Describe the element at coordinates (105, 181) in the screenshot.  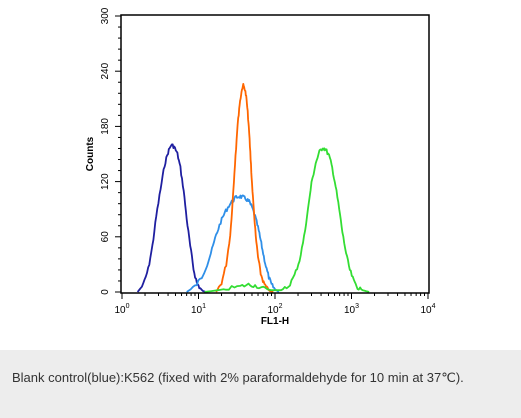
I see `y-tick-label: 120` at that location.